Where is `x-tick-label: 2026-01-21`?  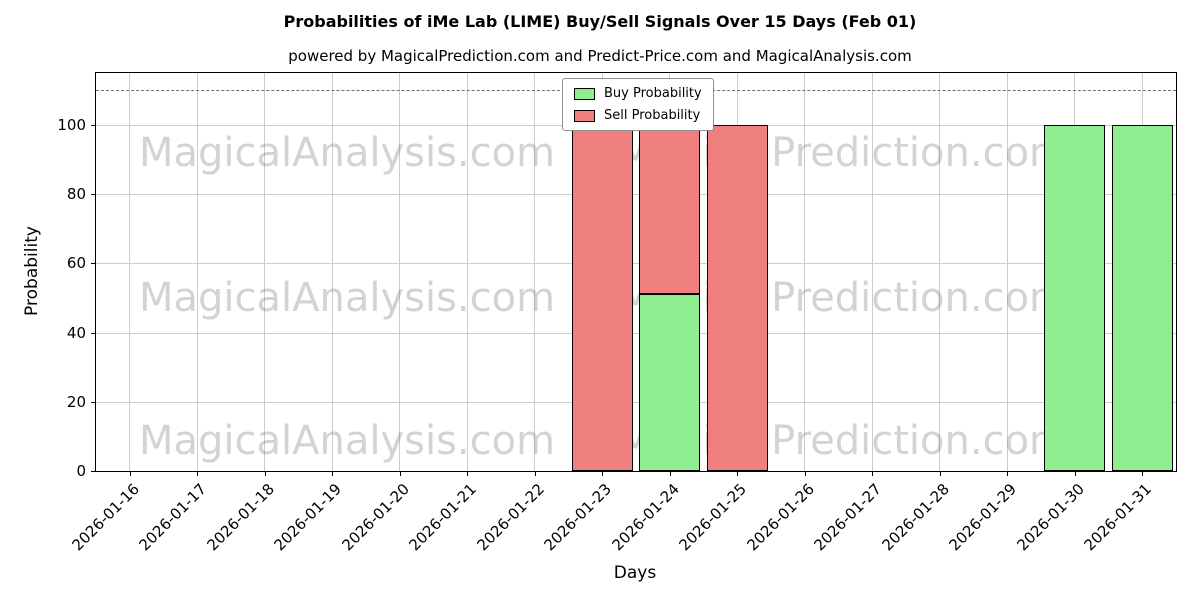 x-tick-label: 2026-01-21 is located at coordinates (442, 517).